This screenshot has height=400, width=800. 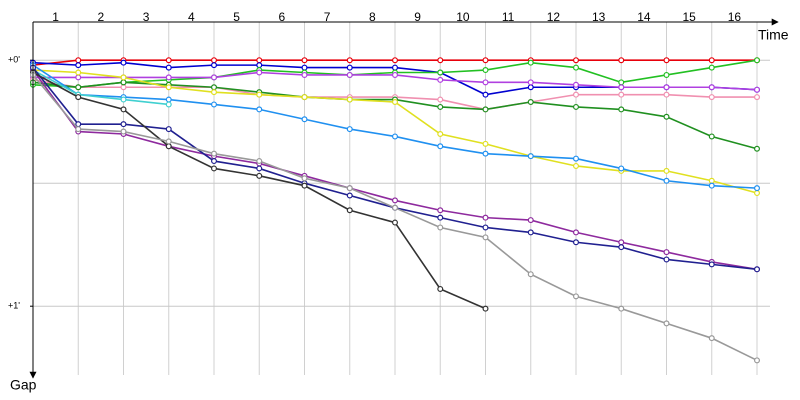 I want to click on y-tick-label: +1', so click(x=14, y=306).